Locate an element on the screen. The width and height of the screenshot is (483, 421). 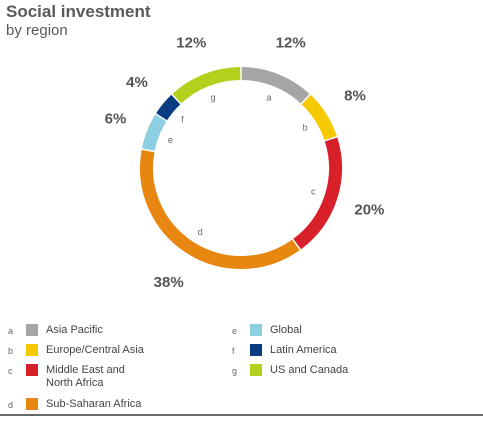
slice-percent-c: 20% is located at coordinates (369, 210).